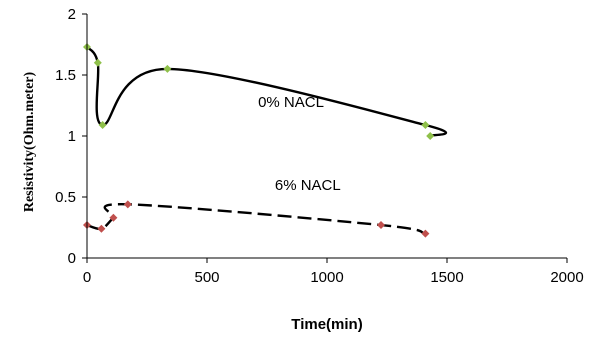 The width and height of the screenshot is (594, 337). What do you see at coordinates (87, 277) in the screenshot?
I see `x-tick-label: 0` at bounding box center [87, 277].